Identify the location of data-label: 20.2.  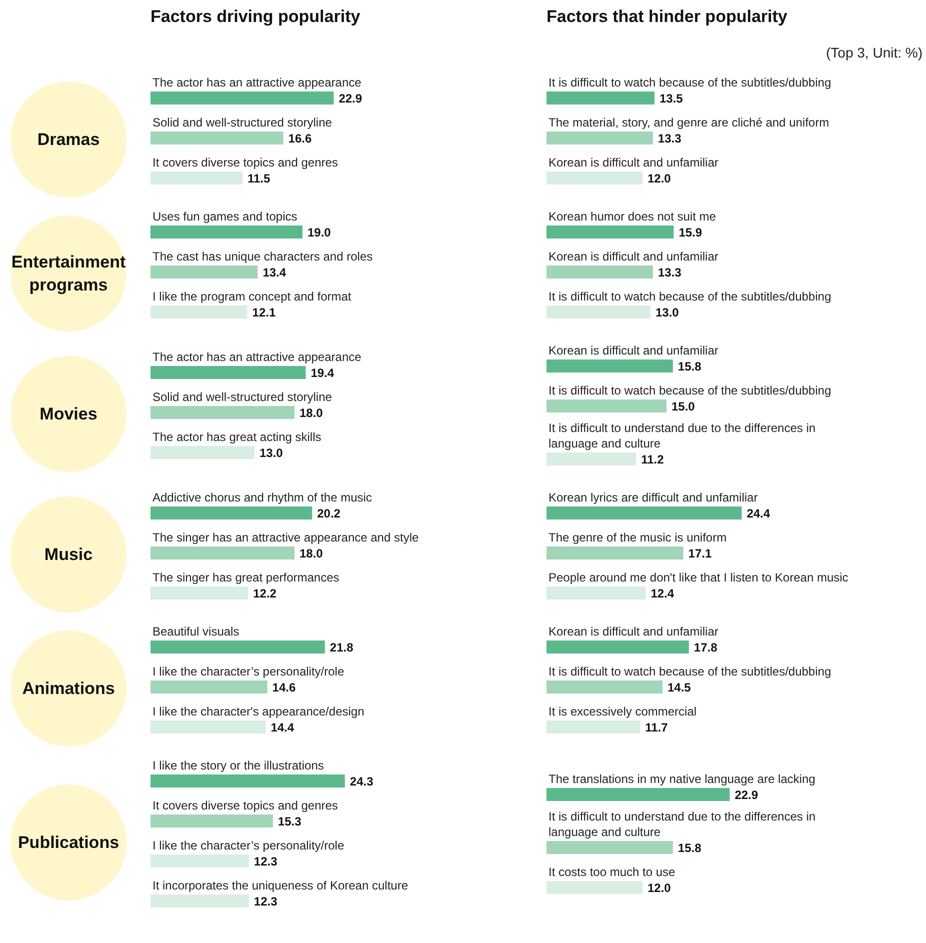
(329, 513).